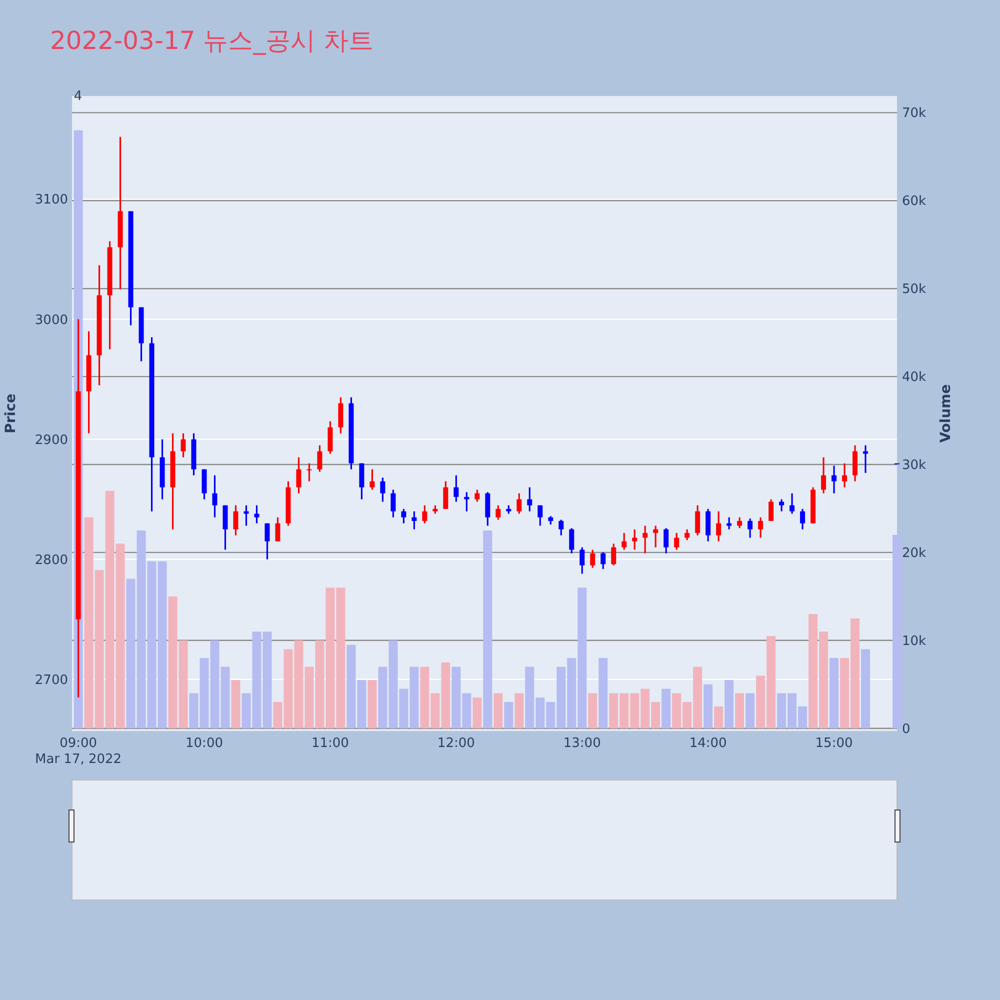 Image resolution: width=1000 pixels, height=1000 pixels. Describe the element at coordinates (78, 96) in the screenshot. I see `annotation: 4` at that location.